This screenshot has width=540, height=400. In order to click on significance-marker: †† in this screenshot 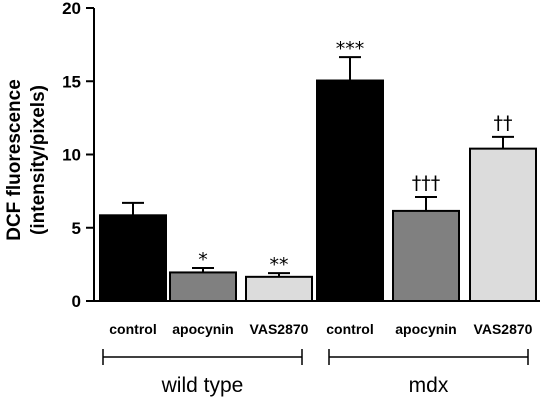, I will do `click(503, 123)`.